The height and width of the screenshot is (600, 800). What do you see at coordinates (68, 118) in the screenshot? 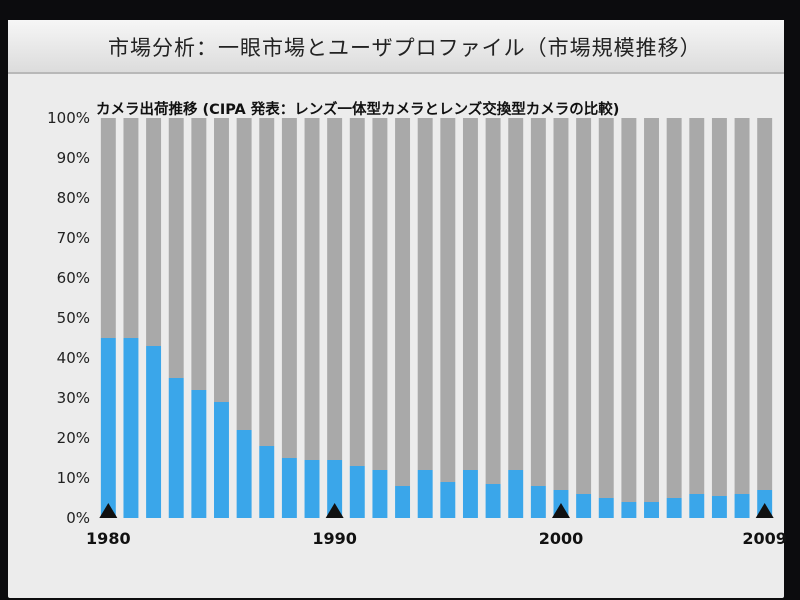
I see `y-tick-label: 100%` at bounding box center [68, 118].